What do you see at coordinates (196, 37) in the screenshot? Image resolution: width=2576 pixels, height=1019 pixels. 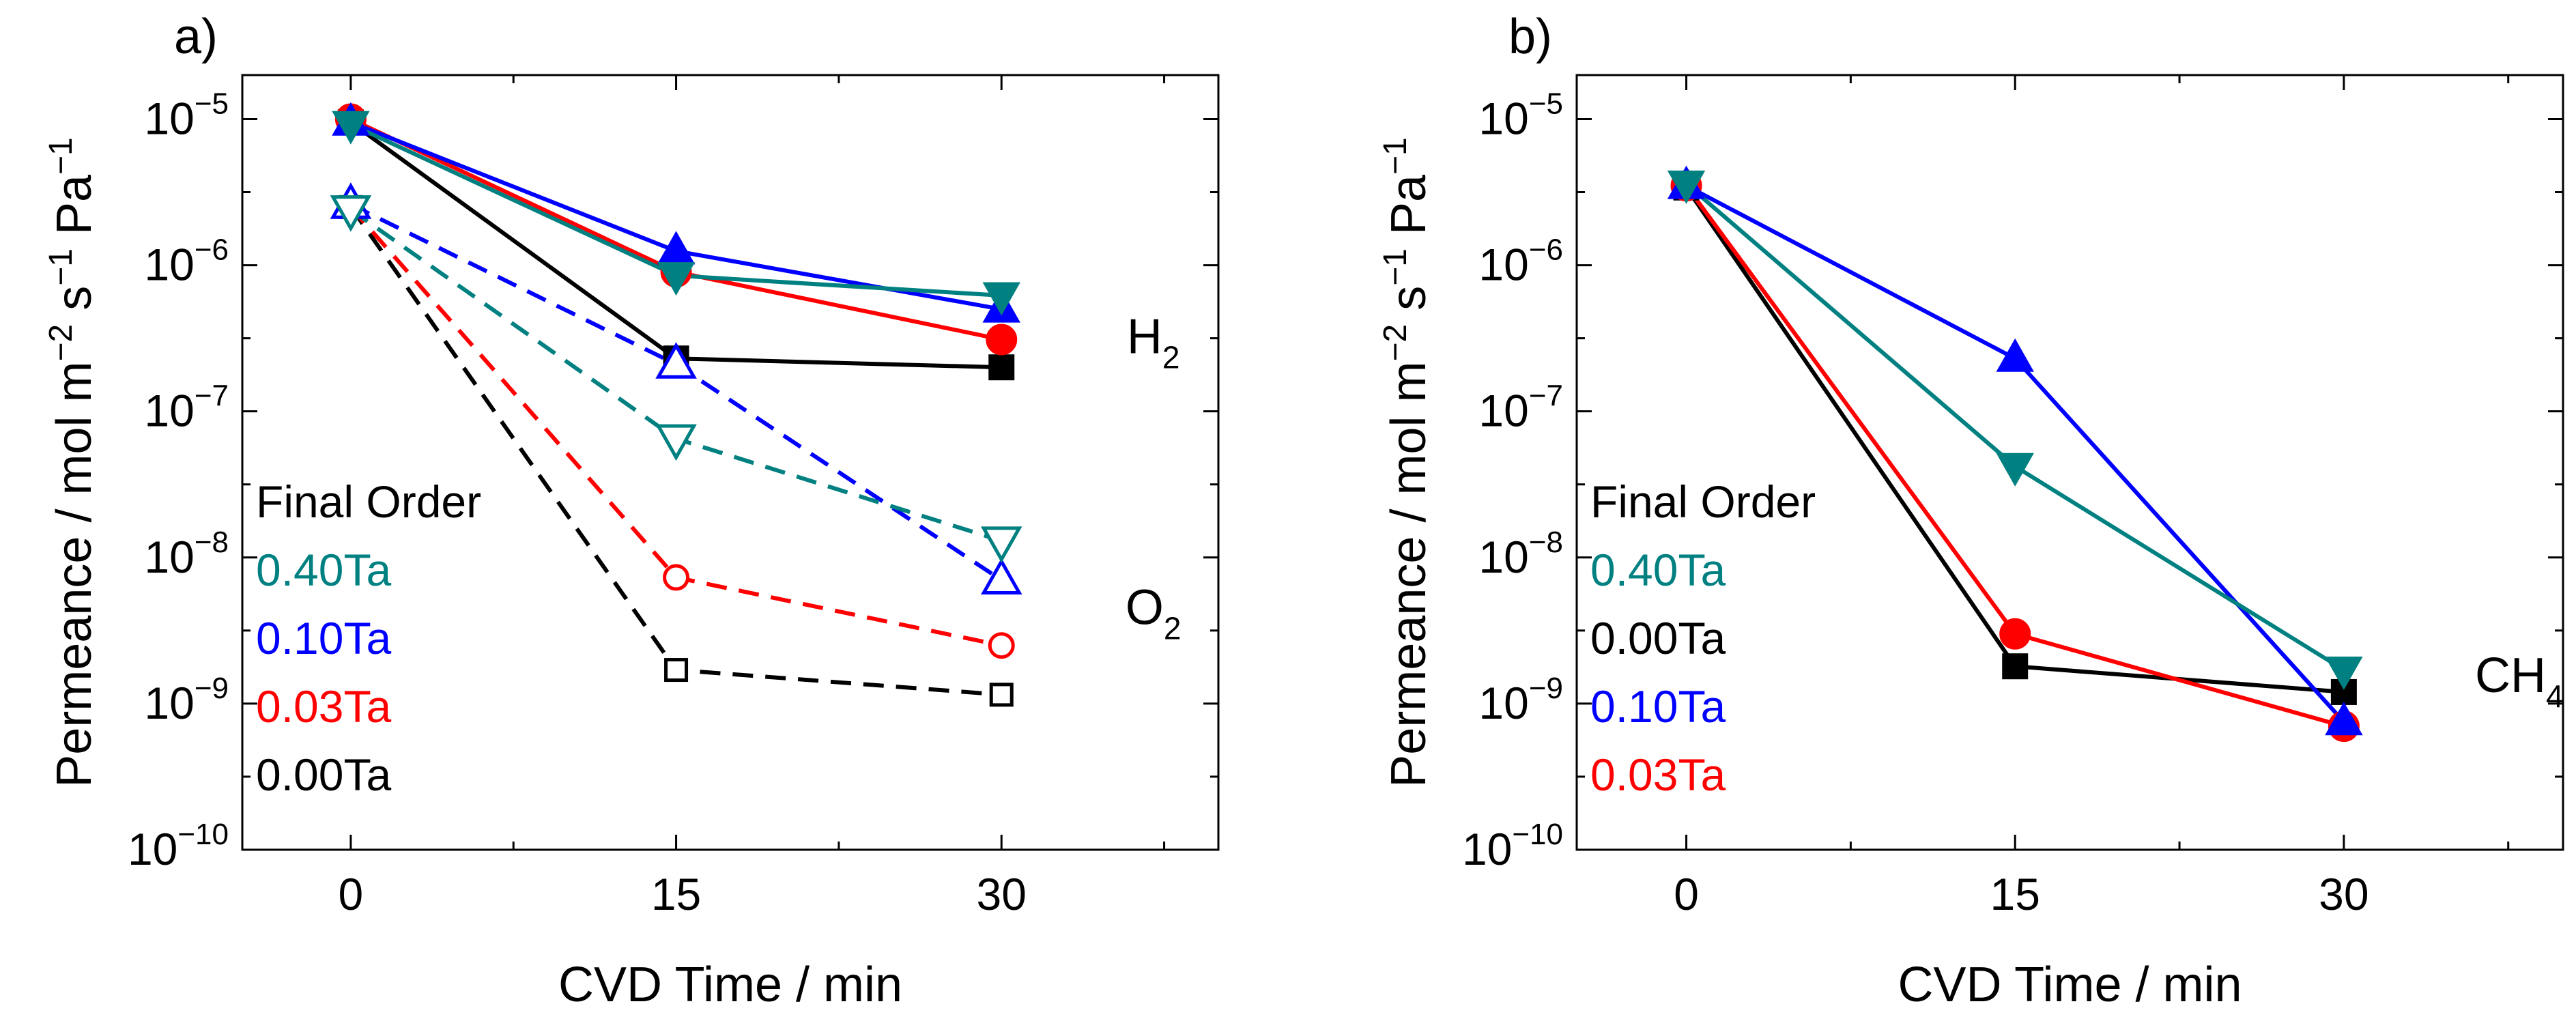 I see `panel-letter: a)` at bounding box center [196, 37].